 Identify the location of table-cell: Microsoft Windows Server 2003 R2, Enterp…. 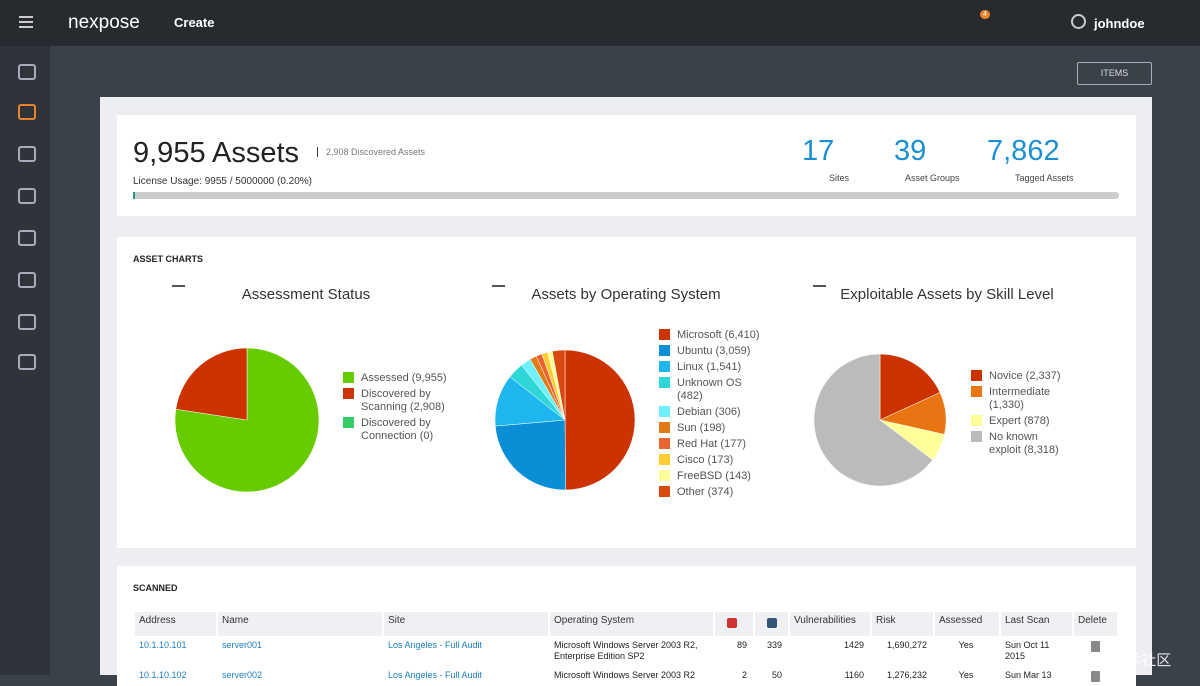
(626, 650).